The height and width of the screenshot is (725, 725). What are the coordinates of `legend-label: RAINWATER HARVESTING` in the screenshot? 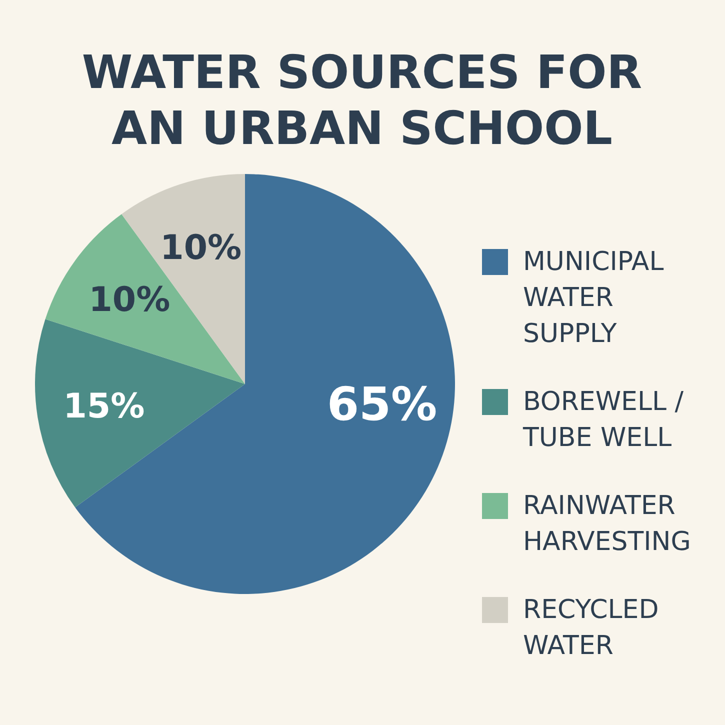 It's located at (607, 524).